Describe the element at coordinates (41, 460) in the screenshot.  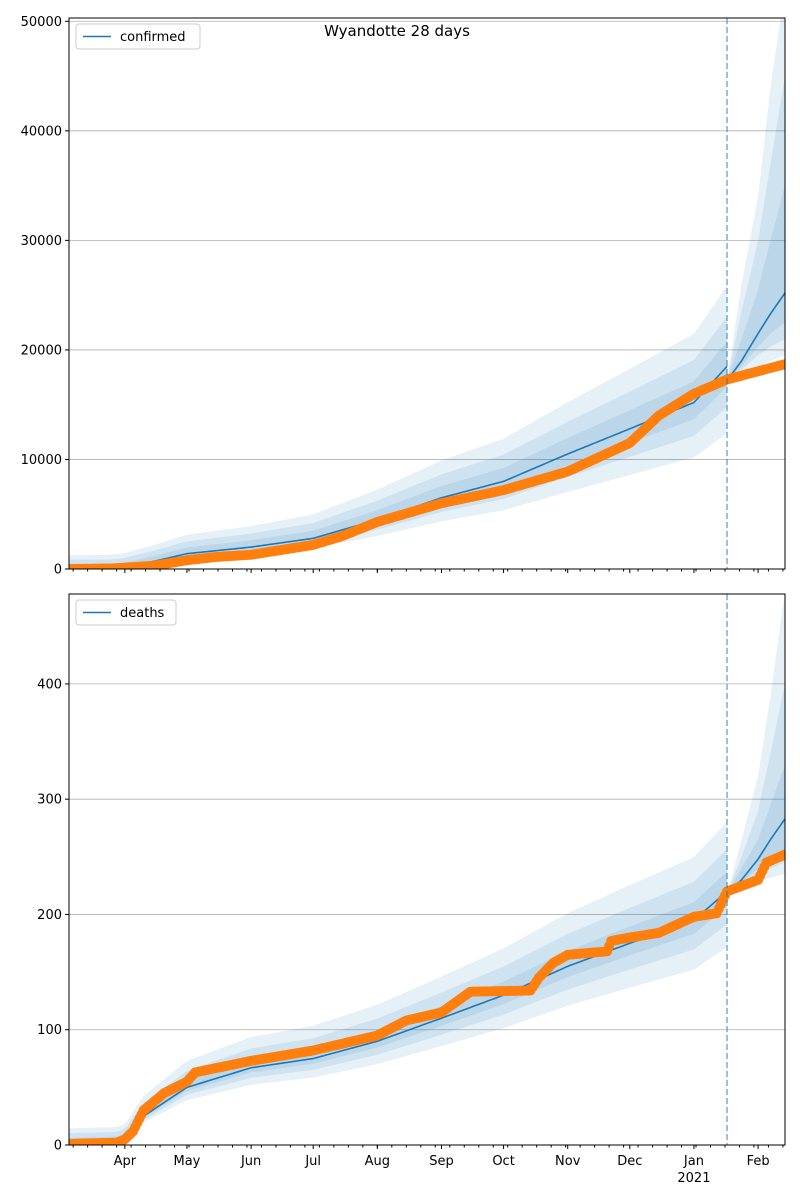
I see `y-tick-label: 10000` at that location.